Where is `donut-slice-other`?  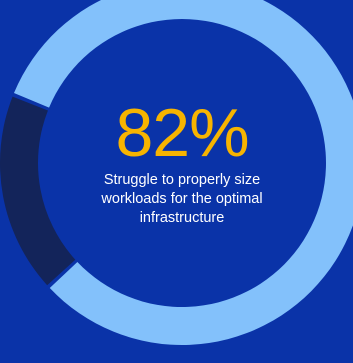 donut-slice-other is located at coordinates (38, 191).